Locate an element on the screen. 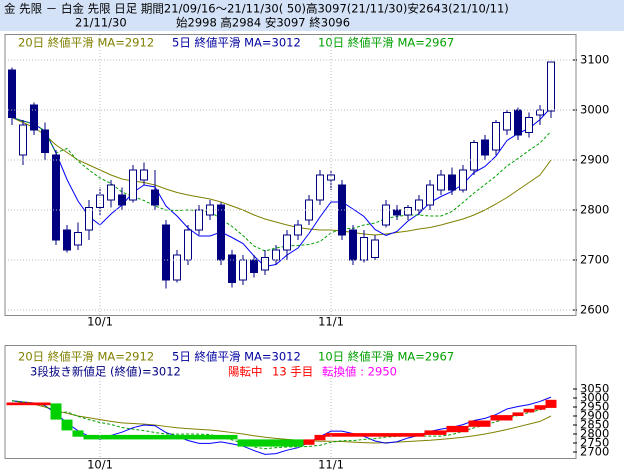 This screenshot has height=475, width=624. break-count: 13 手目 is located at coordinates (292, 372).